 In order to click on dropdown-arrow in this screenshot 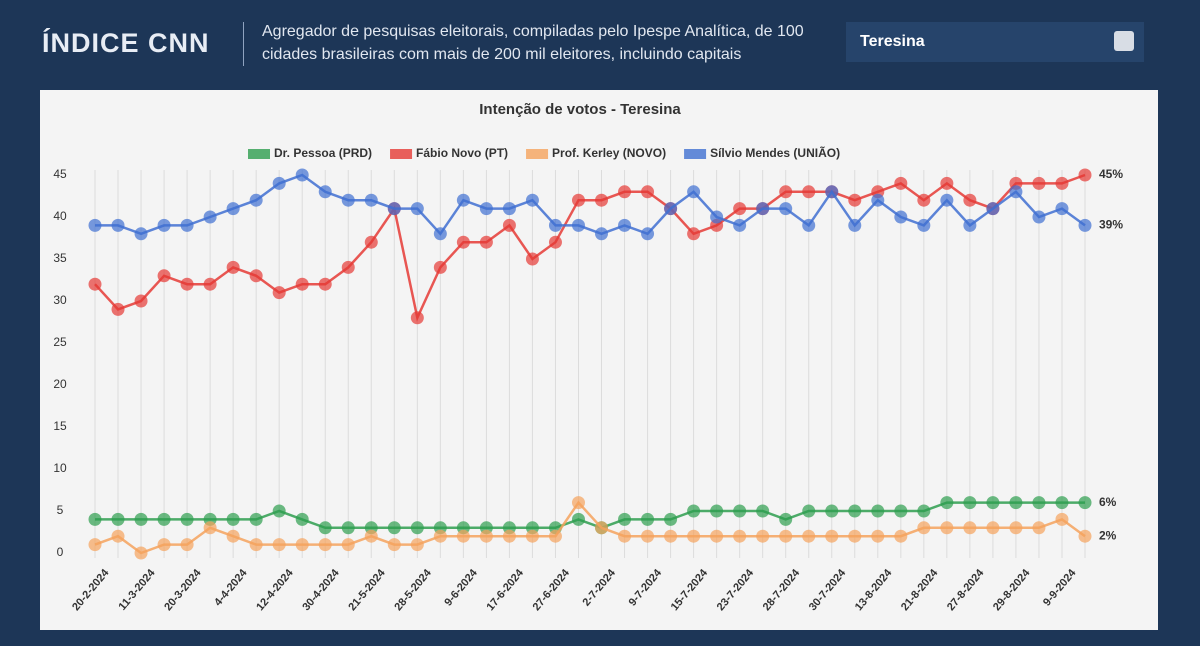, I will do `click(1124, 41)`.